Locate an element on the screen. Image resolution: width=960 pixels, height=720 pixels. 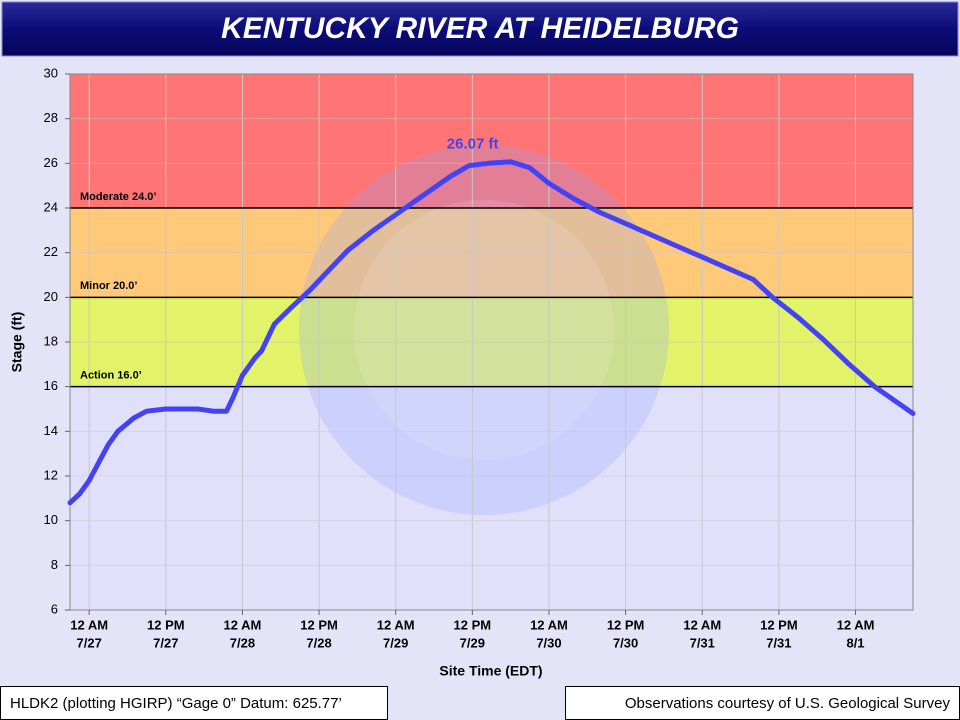
stage-label: Moderate 24.0’ is located at coordinates (118, 197).